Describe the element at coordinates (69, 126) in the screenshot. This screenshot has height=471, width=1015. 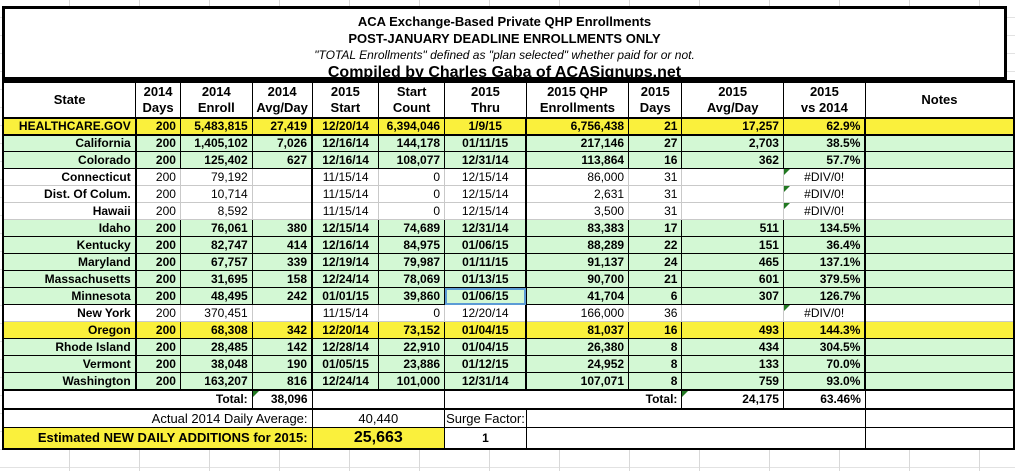
I see `cell-state: HEALTHCARE.GOV` at that location.